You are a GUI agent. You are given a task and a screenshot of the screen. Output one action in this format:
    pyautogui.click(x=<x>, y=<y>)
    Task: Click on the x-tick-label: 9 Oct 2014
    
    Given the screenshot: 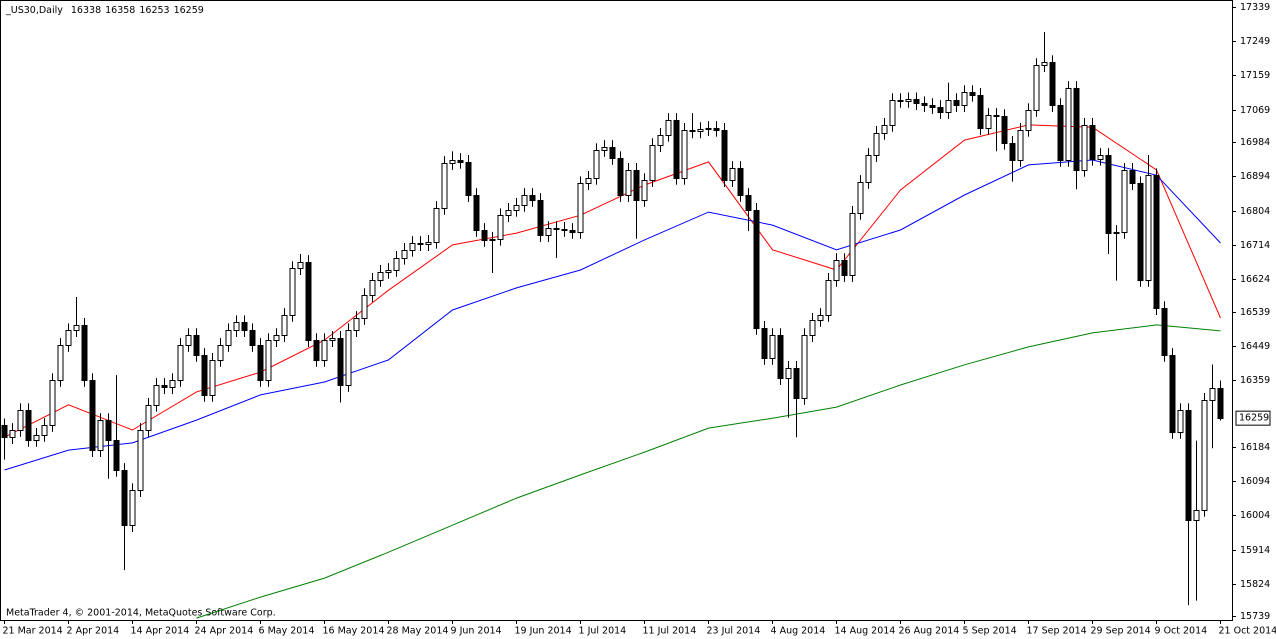 What is the action you would take?
    pyautogui.click(x=1181, y=631)
    